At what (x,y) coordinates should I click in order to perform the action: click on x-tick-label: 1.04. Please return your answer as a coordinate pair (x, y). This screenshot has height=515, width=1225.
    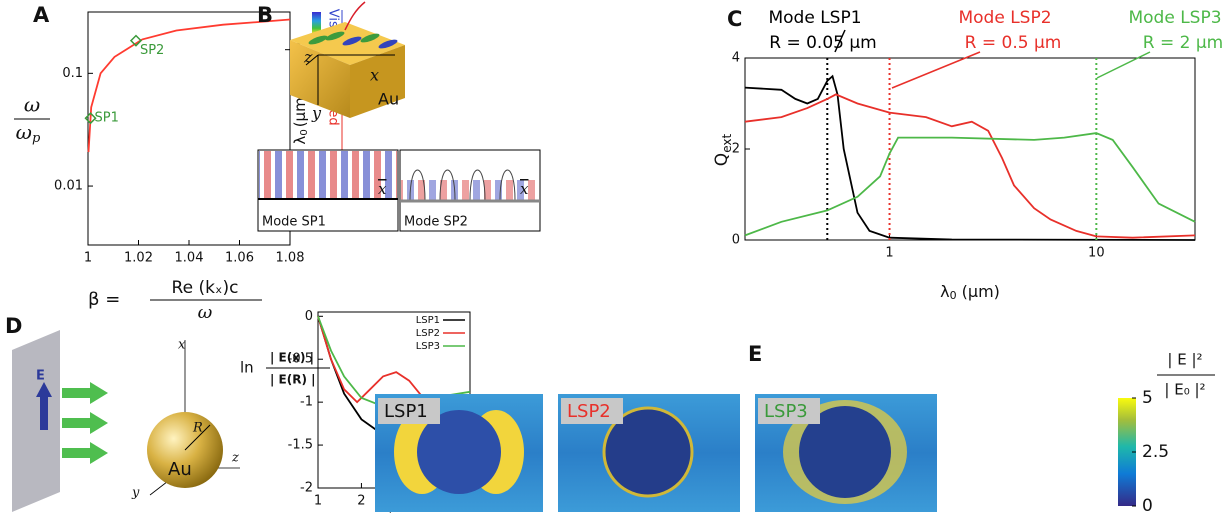
    Looking at the image, I should click on (189, 258).